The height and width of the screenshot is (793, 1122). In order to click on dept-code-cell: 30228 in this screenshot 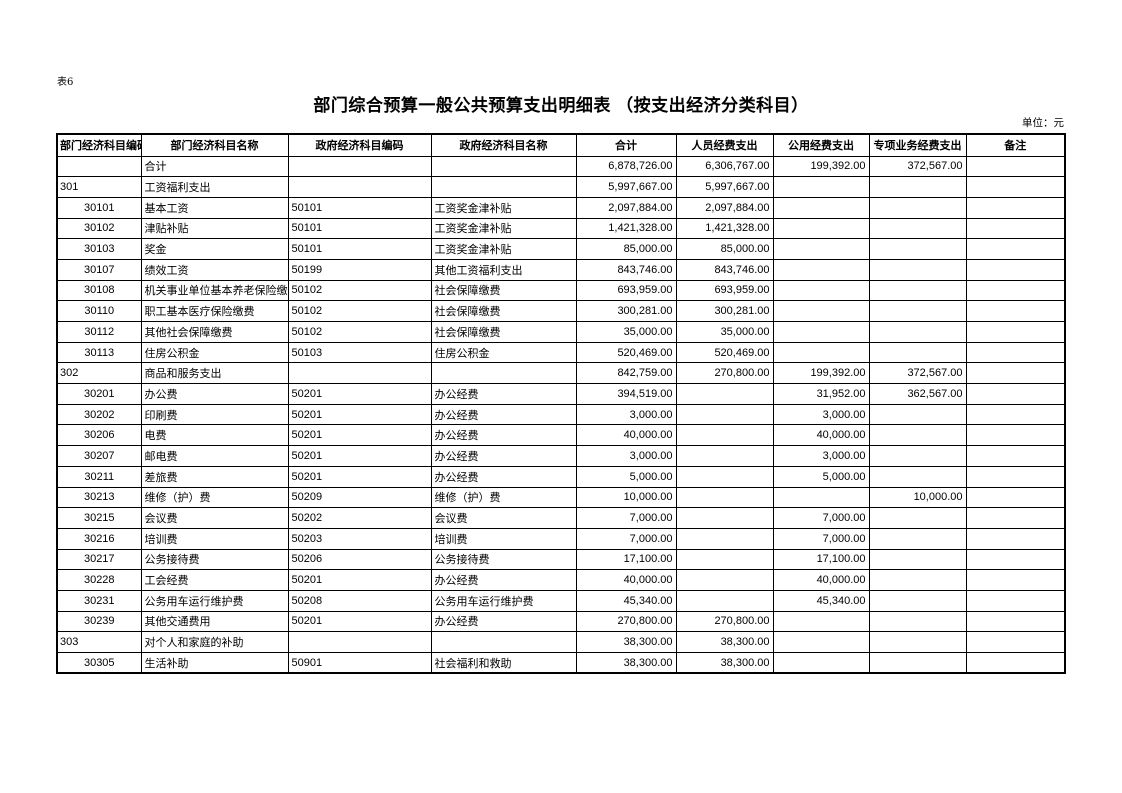, I will do `click(99, 580)`.